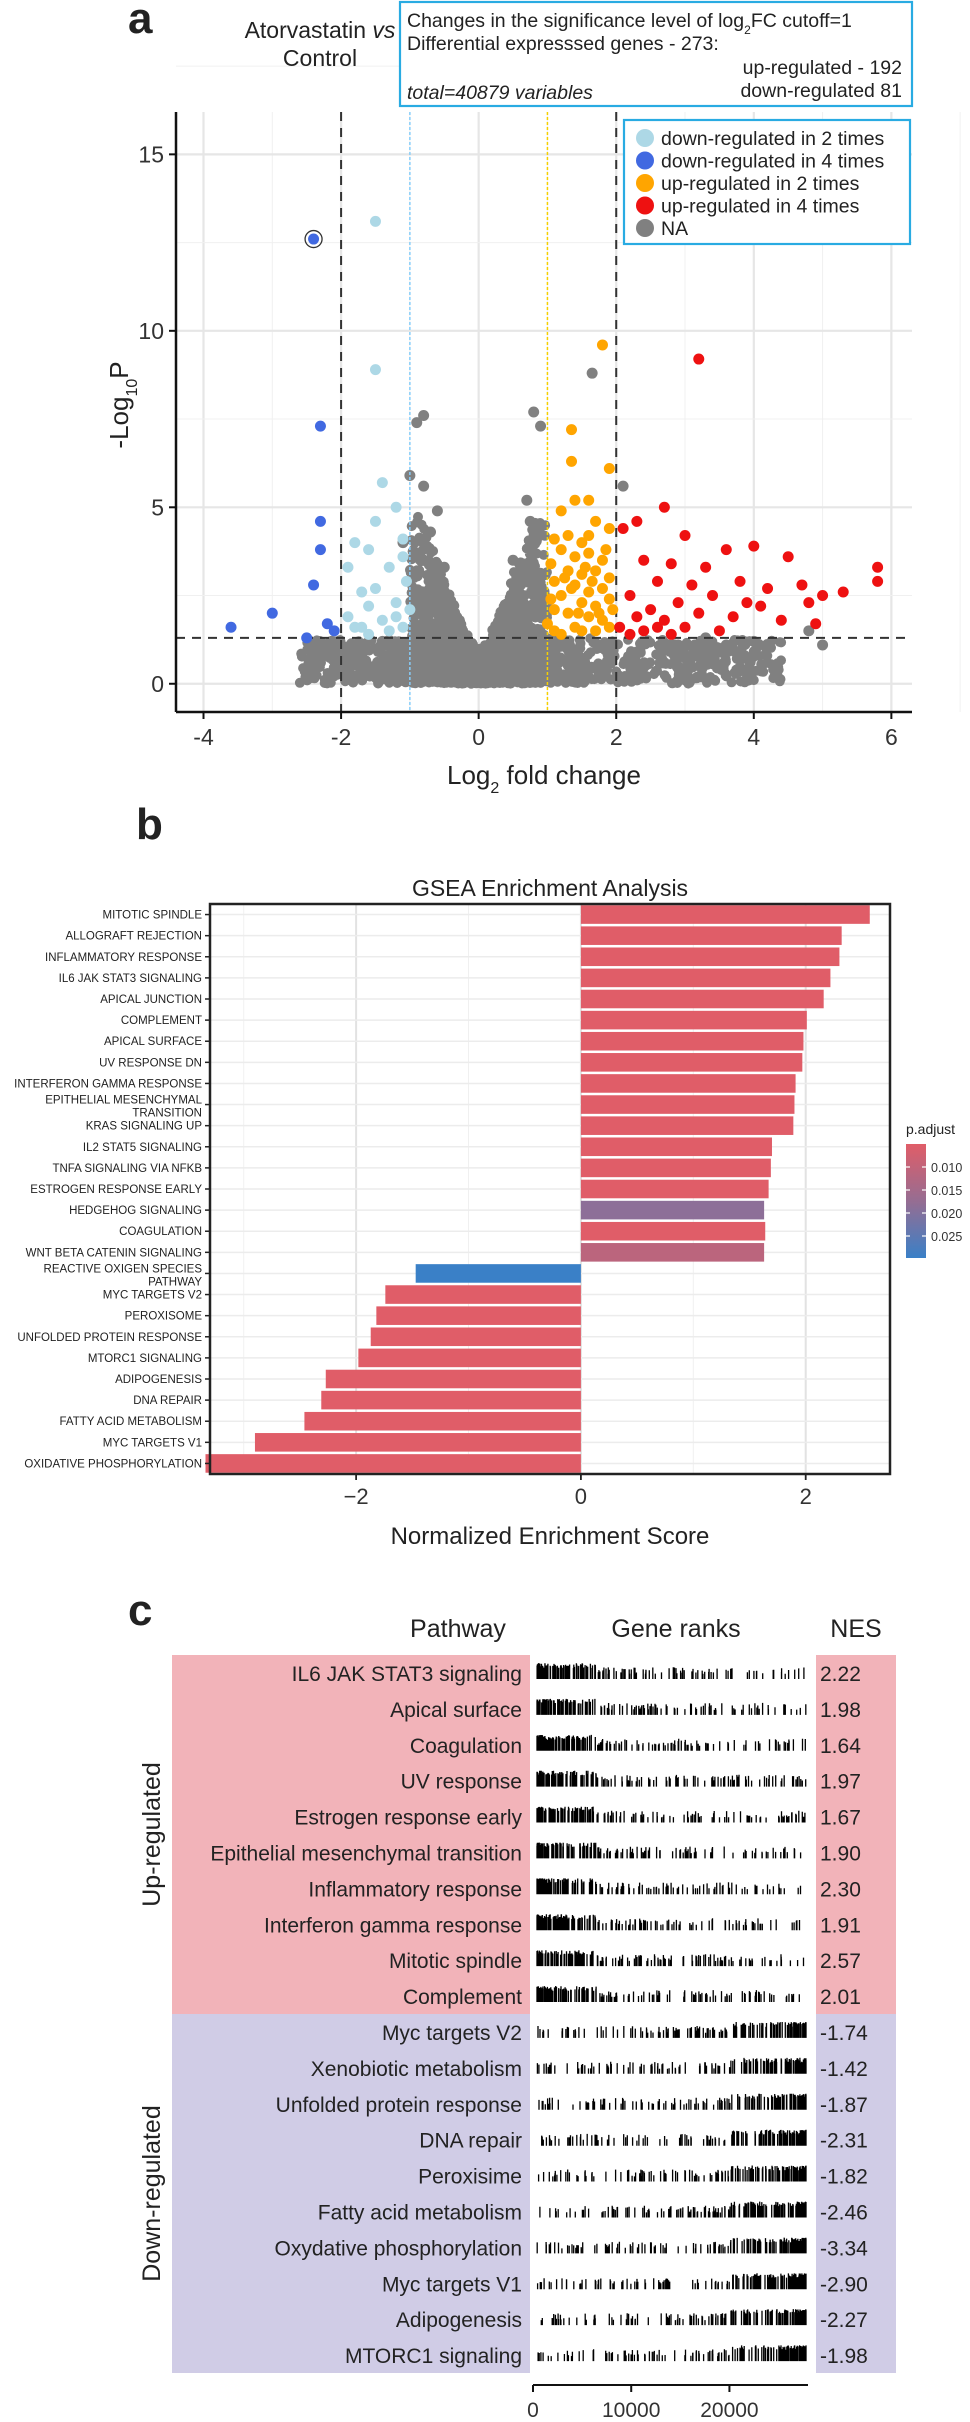 This screenshot has width=970, height=2422. I want to click on pathway-name: Complement, so click(462, 1997).